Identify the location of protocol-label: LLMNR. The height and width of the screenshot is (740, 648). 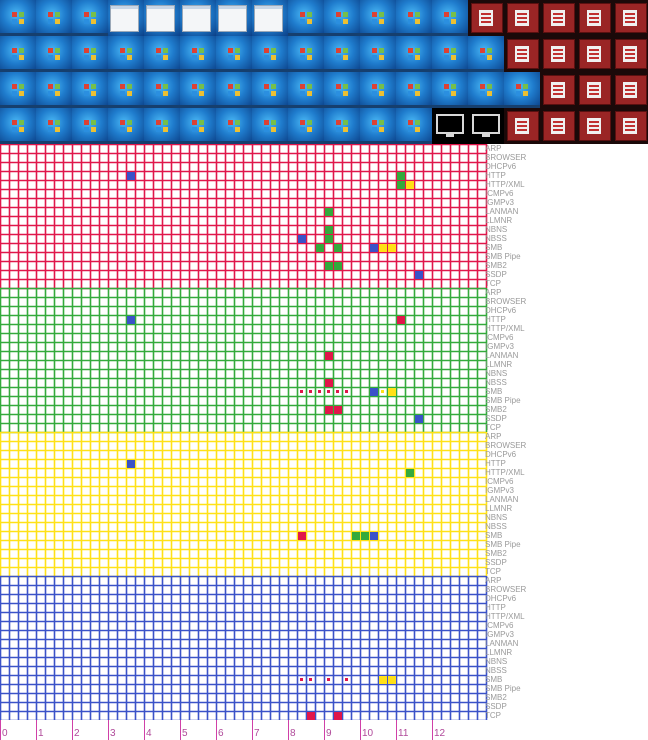
(499, 652).